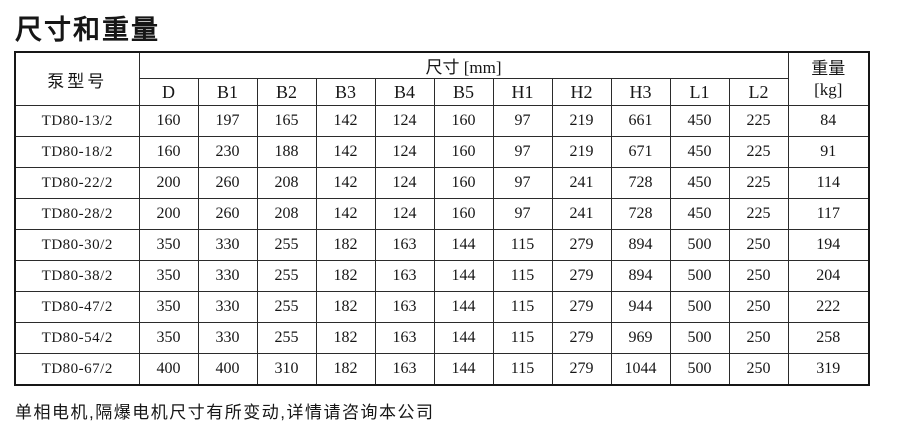  Describe the element at coordinates (828, 214) in the screenshot. I see `cell-weight: 117` at that location.